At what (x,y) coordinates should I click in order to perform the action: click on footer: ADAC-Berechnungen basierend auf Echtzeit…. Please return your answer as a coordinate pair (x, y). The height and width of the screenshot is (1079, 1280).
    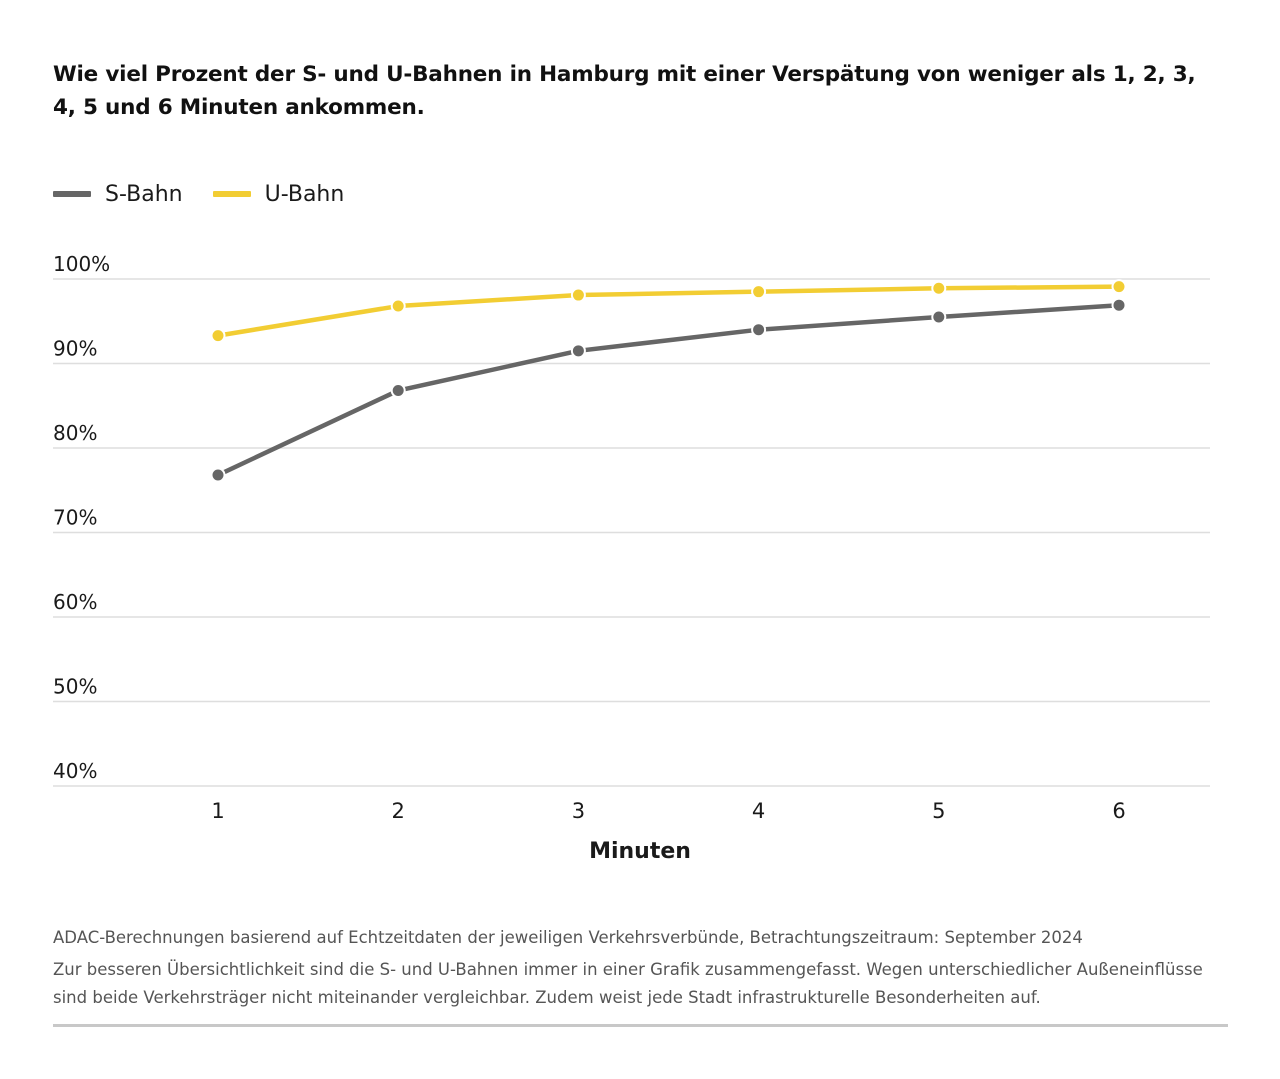
    Looking at the image, I should click on (643, 968).